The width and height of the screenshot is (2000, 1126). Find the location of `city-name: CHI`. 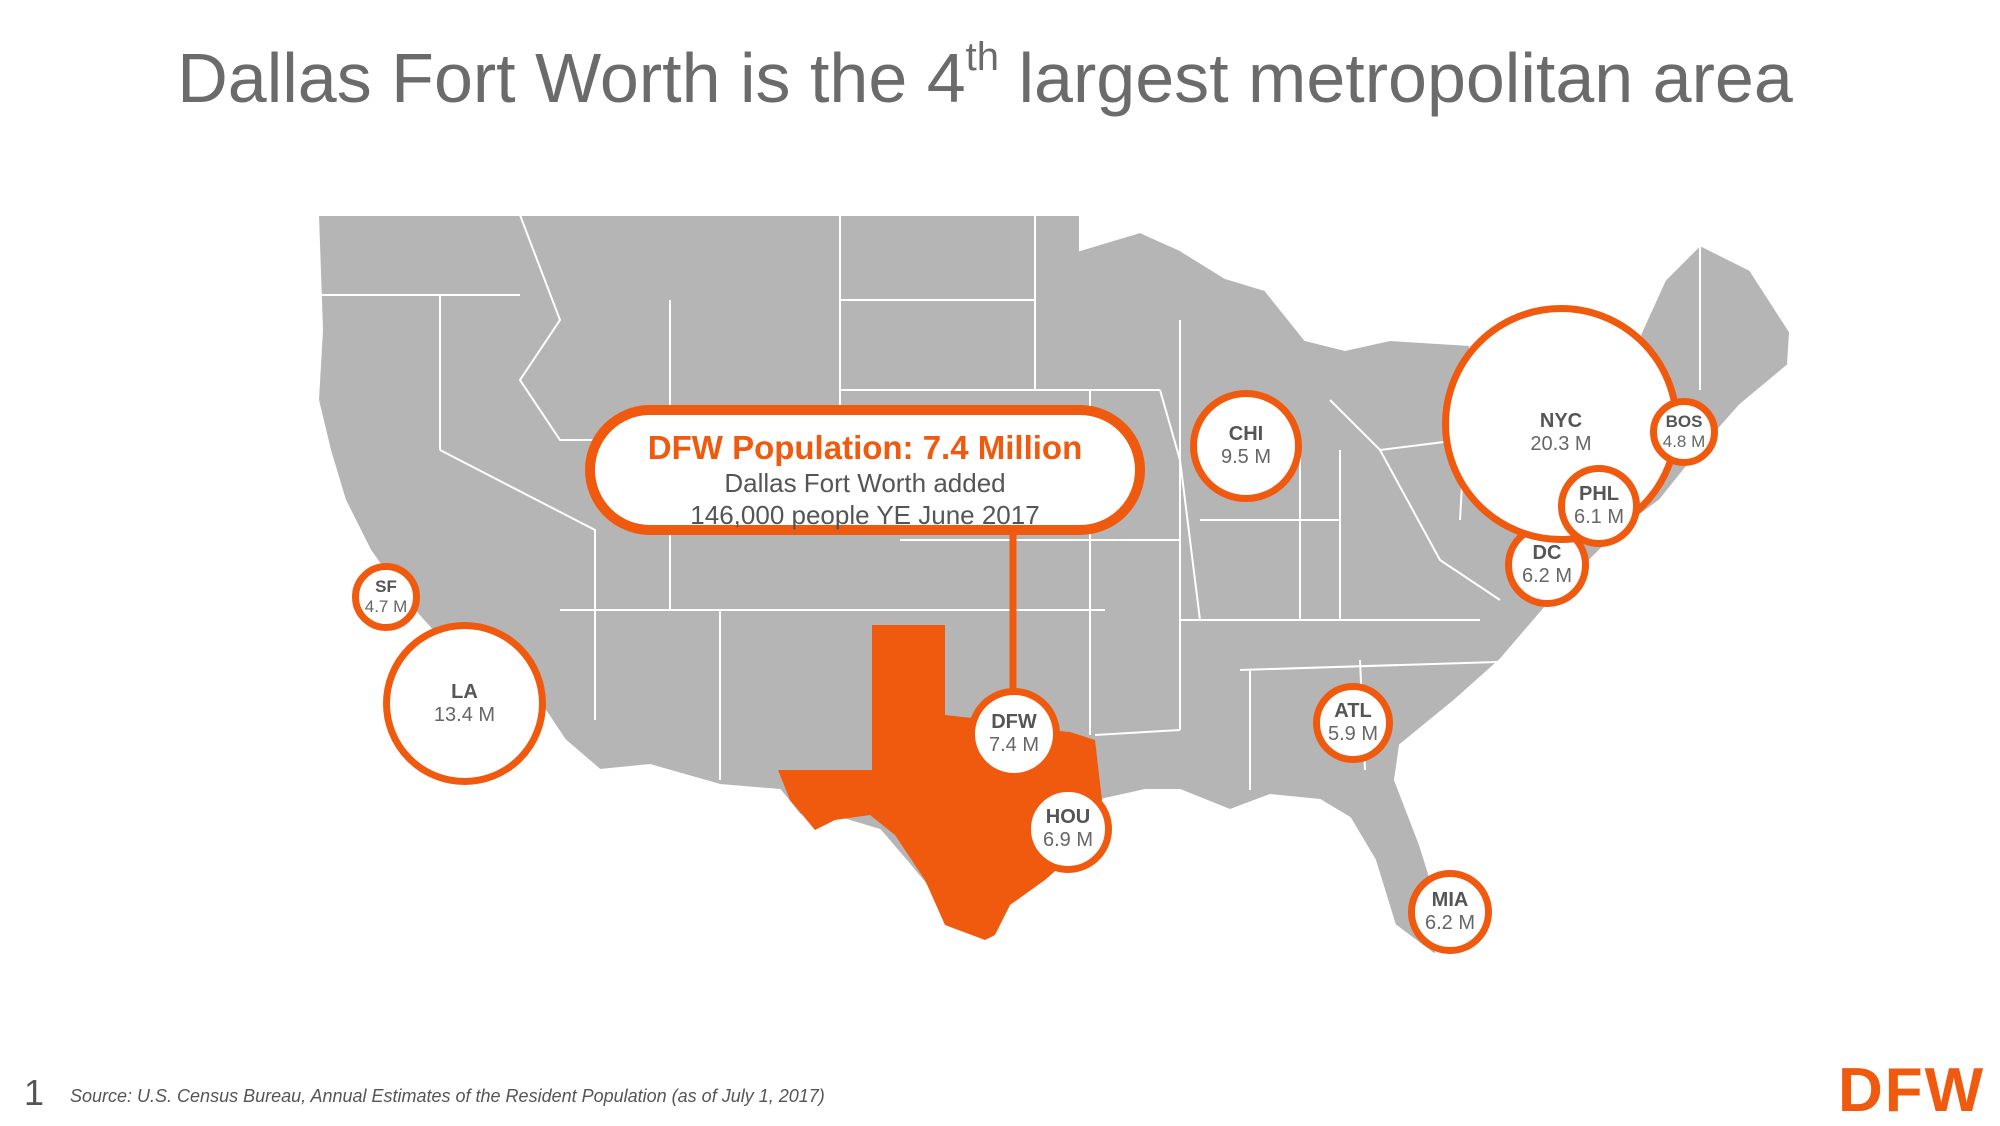

city-name: CHI is located at coordinates (1246, 434).